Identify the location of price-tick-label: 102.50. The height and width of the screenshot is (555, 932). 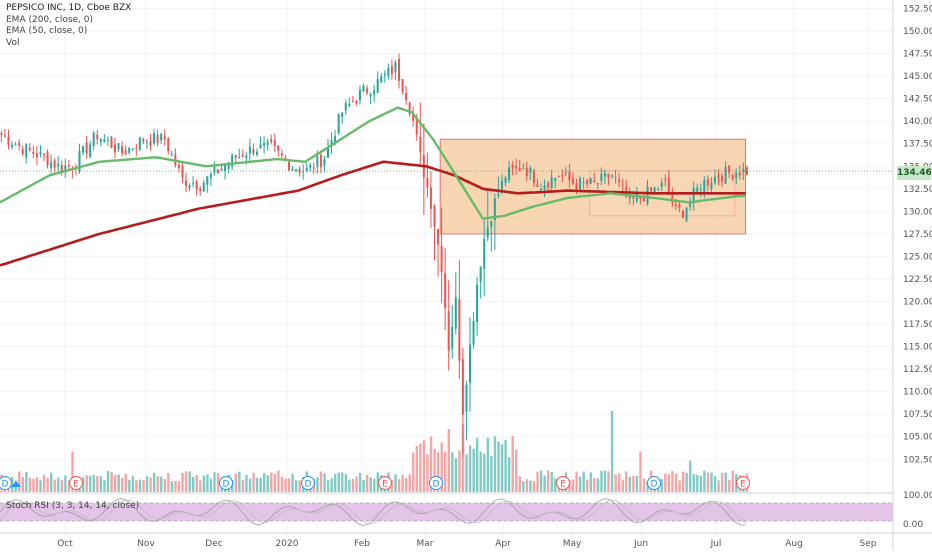
(917, 460).